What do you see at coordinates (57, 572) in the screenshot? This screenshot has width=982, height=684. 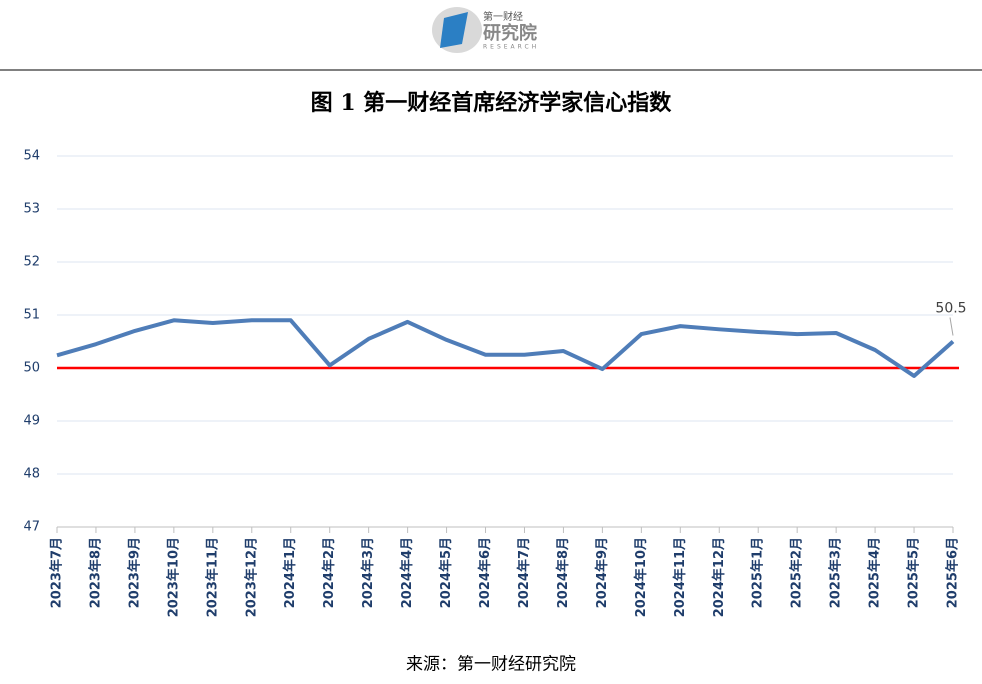 I see `x-tick-label: 2023年7月` at bounding box center [57, 572].